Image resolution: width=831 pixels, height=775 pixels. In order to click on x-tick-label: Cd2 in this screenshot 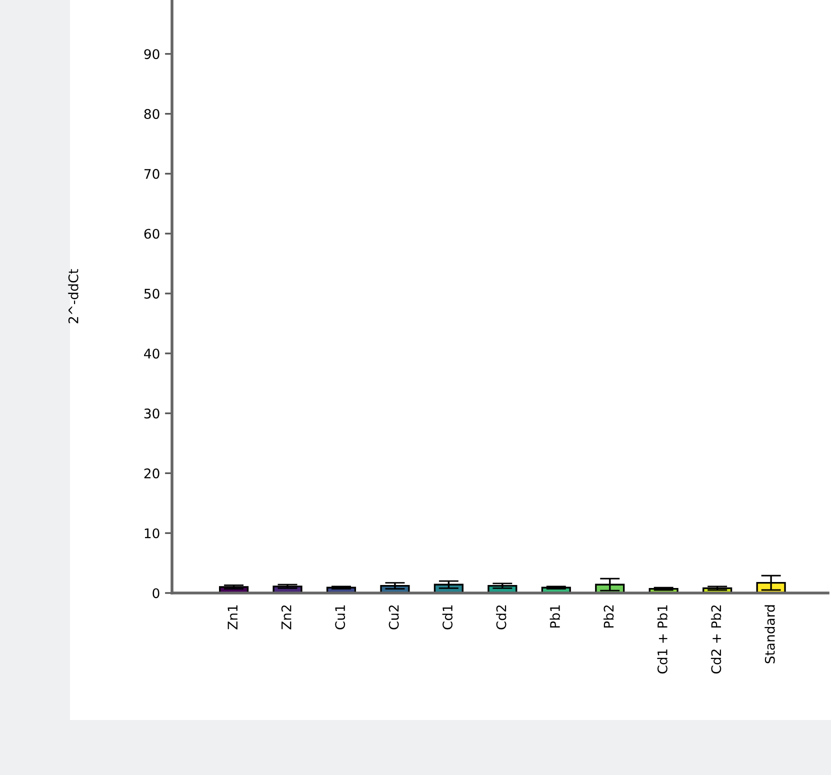, I will do `click(501, 617)`.